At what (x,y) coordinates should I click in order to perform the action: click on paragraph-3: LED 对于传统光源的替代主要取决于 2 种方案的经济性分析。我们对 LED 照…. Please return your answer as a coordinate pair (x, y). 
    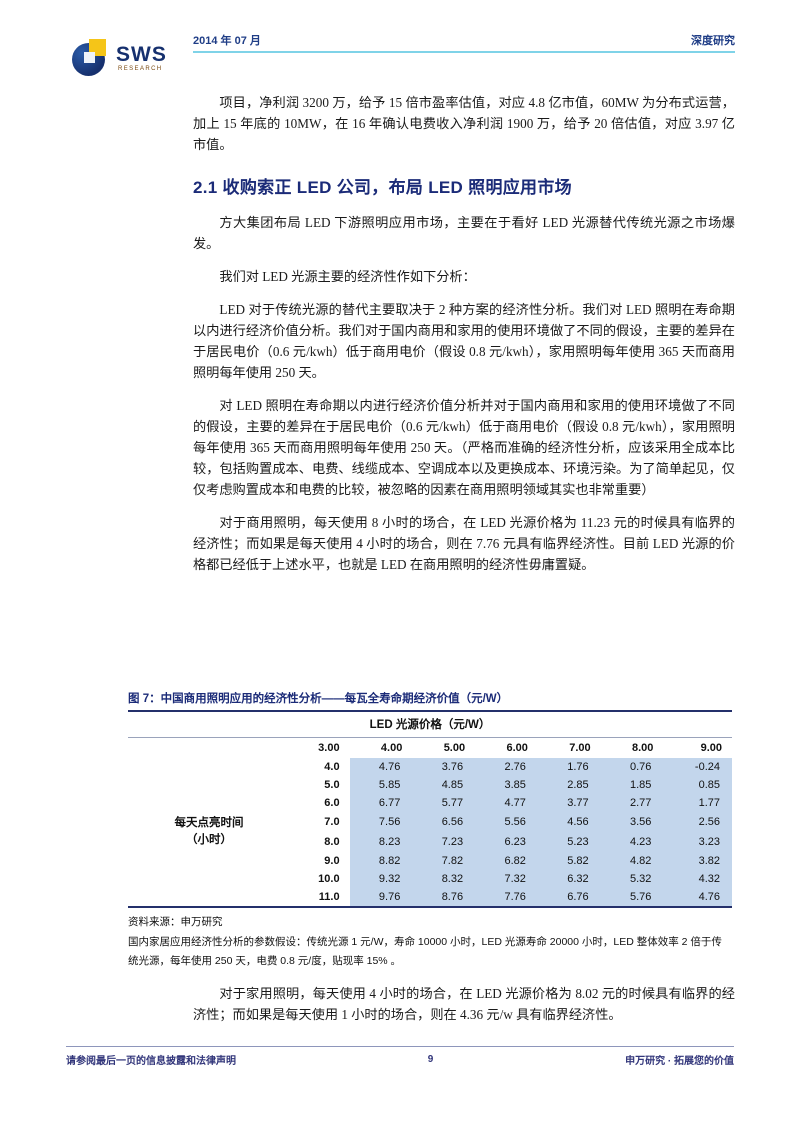
    Looking at the image, I should click on (464, 341).